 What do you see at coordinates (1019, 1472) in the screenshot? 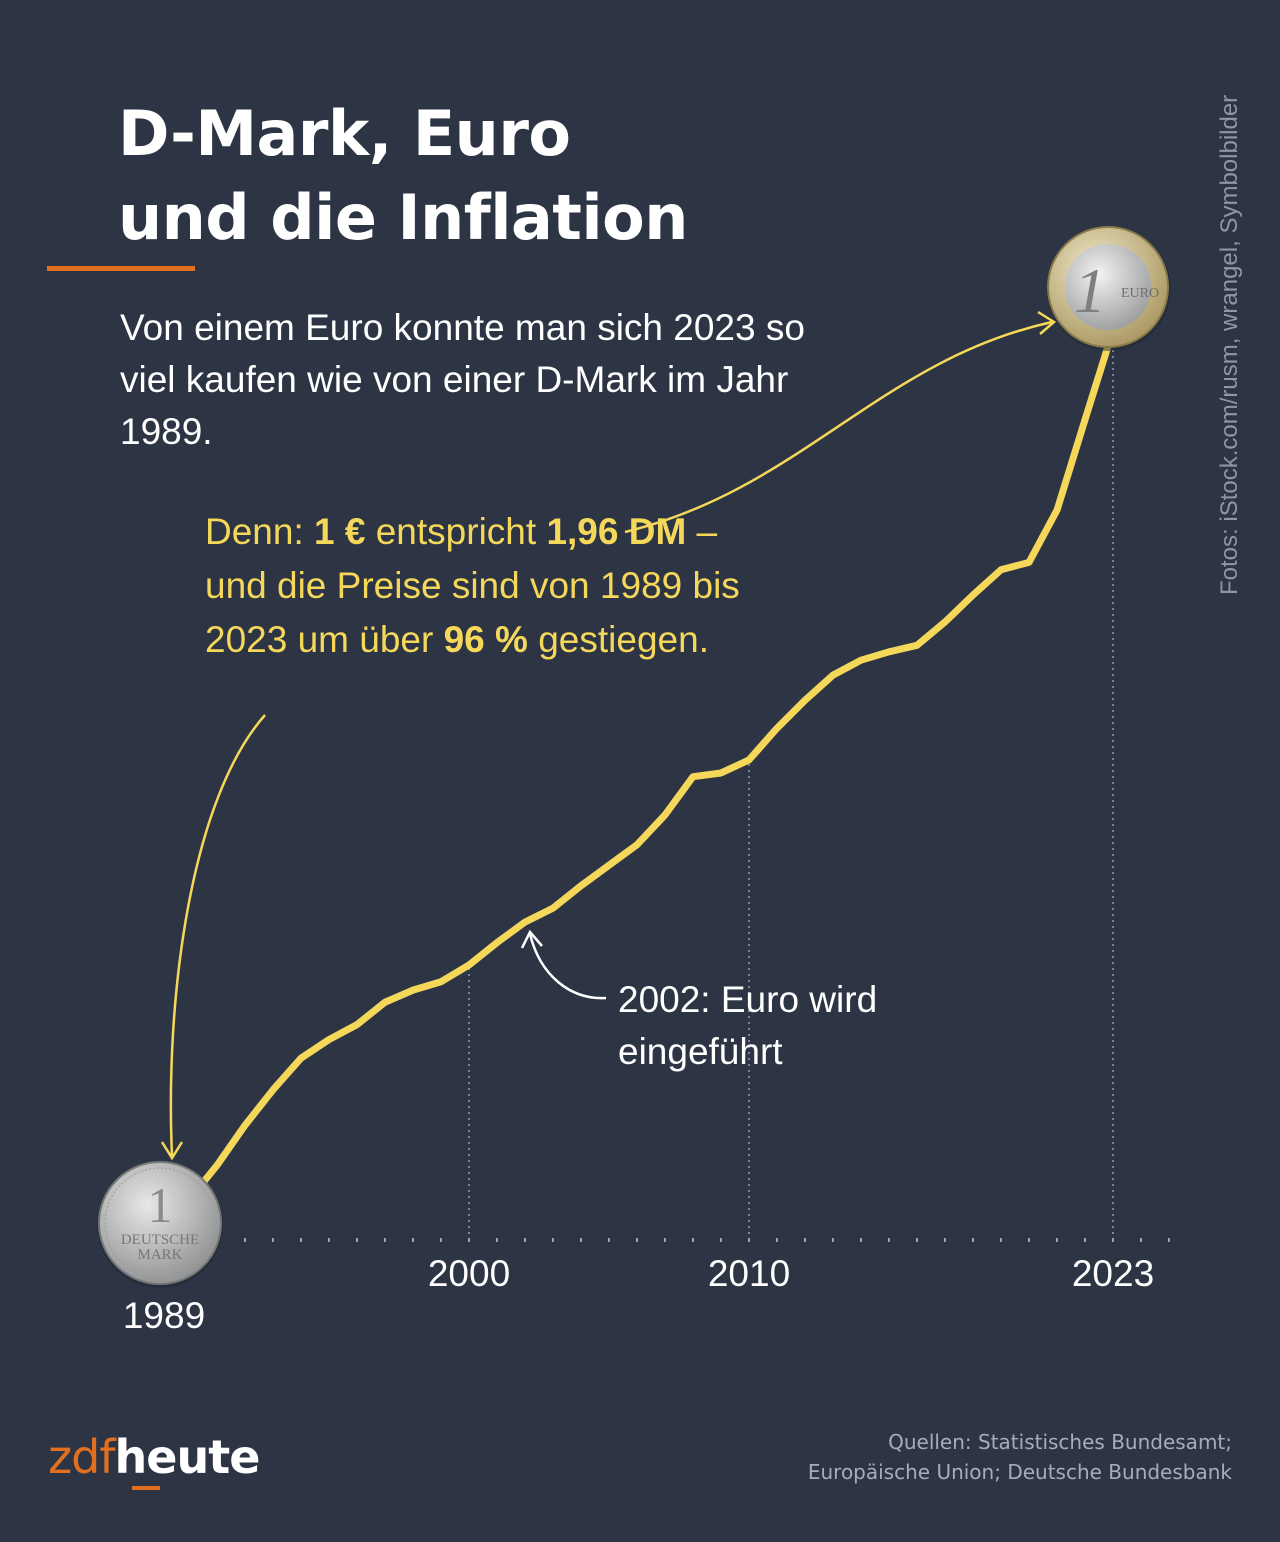
I see `source-line: Europäische Union; Deutsche Bundesbank` at bounding box center [1019, 1472].